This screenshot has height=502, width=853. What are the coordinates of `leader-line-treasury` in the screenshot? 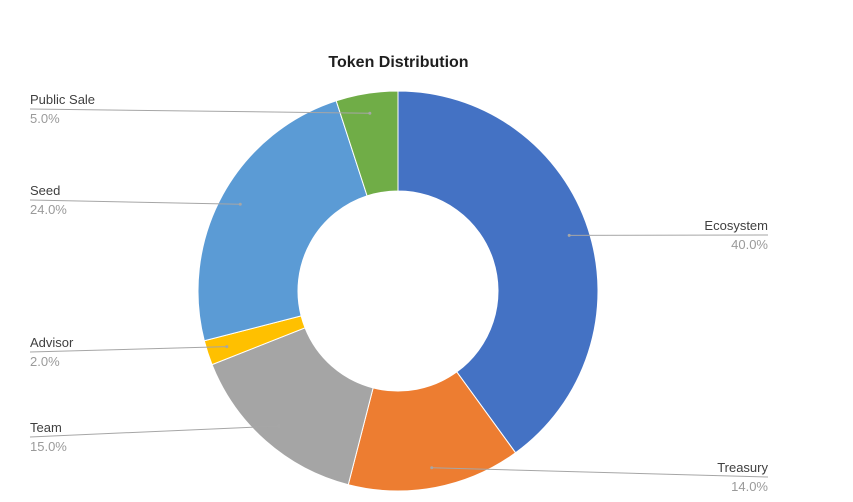 It's located at (600, 472).